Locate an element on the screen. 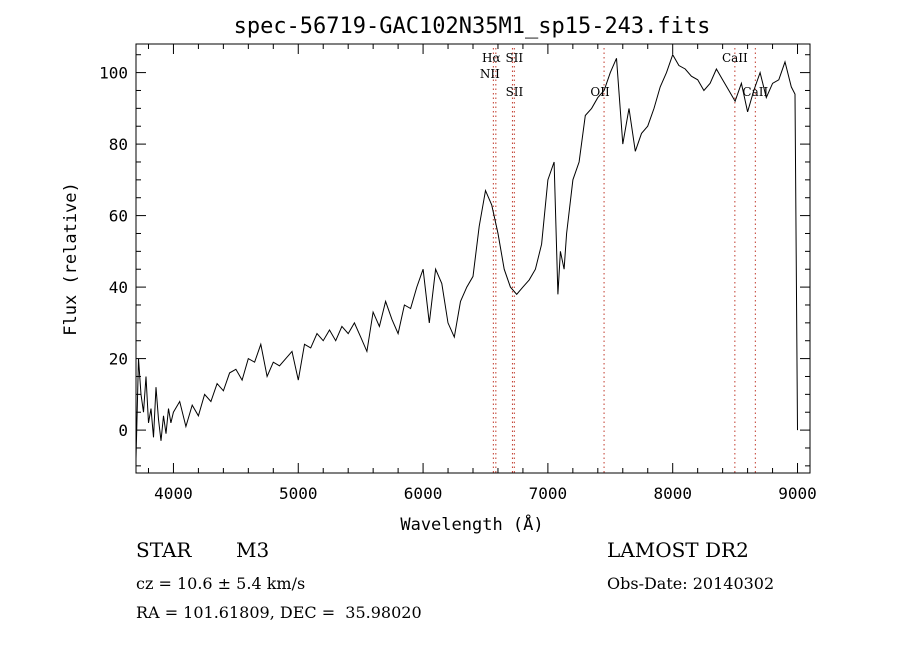  x-tick-label: 5000 is located at coordinates (298, 493).